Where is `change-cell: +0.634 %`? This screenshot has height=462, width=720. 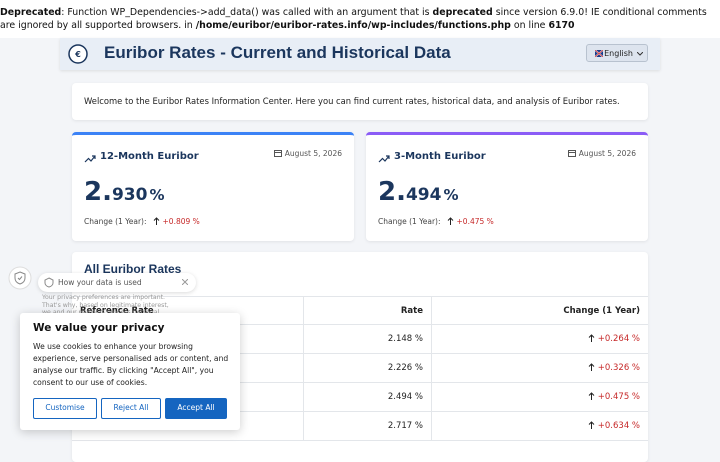 change-cell: +0.634 % is located at coordinates (540, 426).